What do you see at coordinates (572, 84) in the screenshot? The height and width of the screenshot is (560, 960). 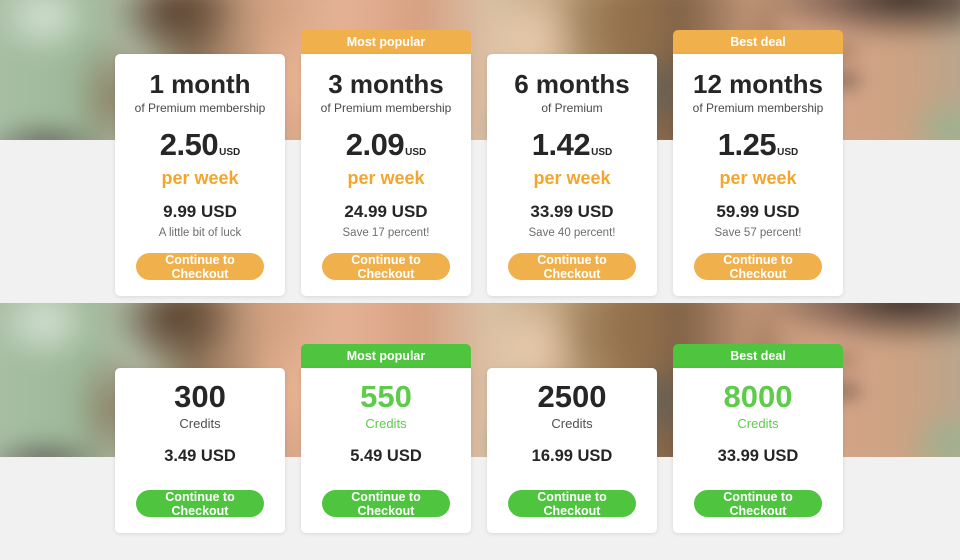 I see `plan-title: 6 months` at bounding box center [572, 84].